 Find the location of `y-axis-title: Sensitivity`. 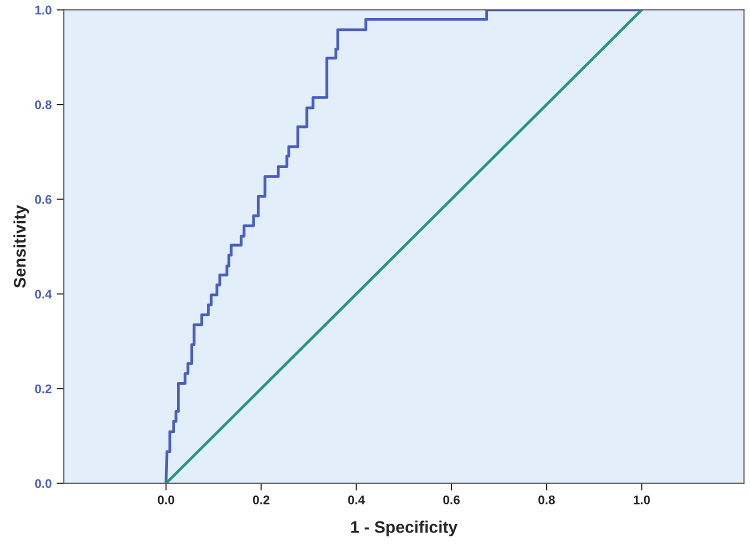

y-axis-title: Sensitivity is located at coordinates (21, 246).